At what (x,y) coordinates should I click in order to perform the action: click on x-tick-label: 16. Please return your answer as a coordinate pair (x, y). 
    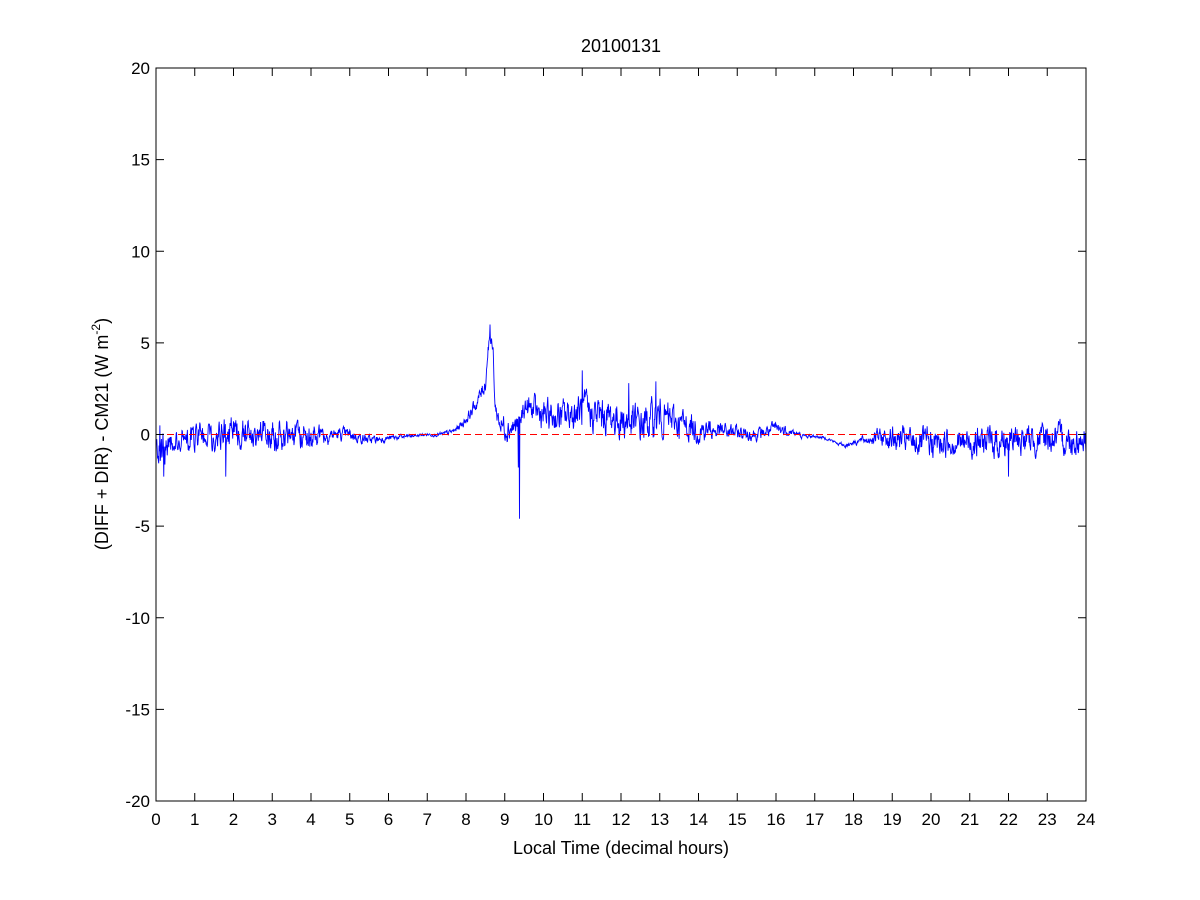
    Looking at the image, I should click on (776, 819).